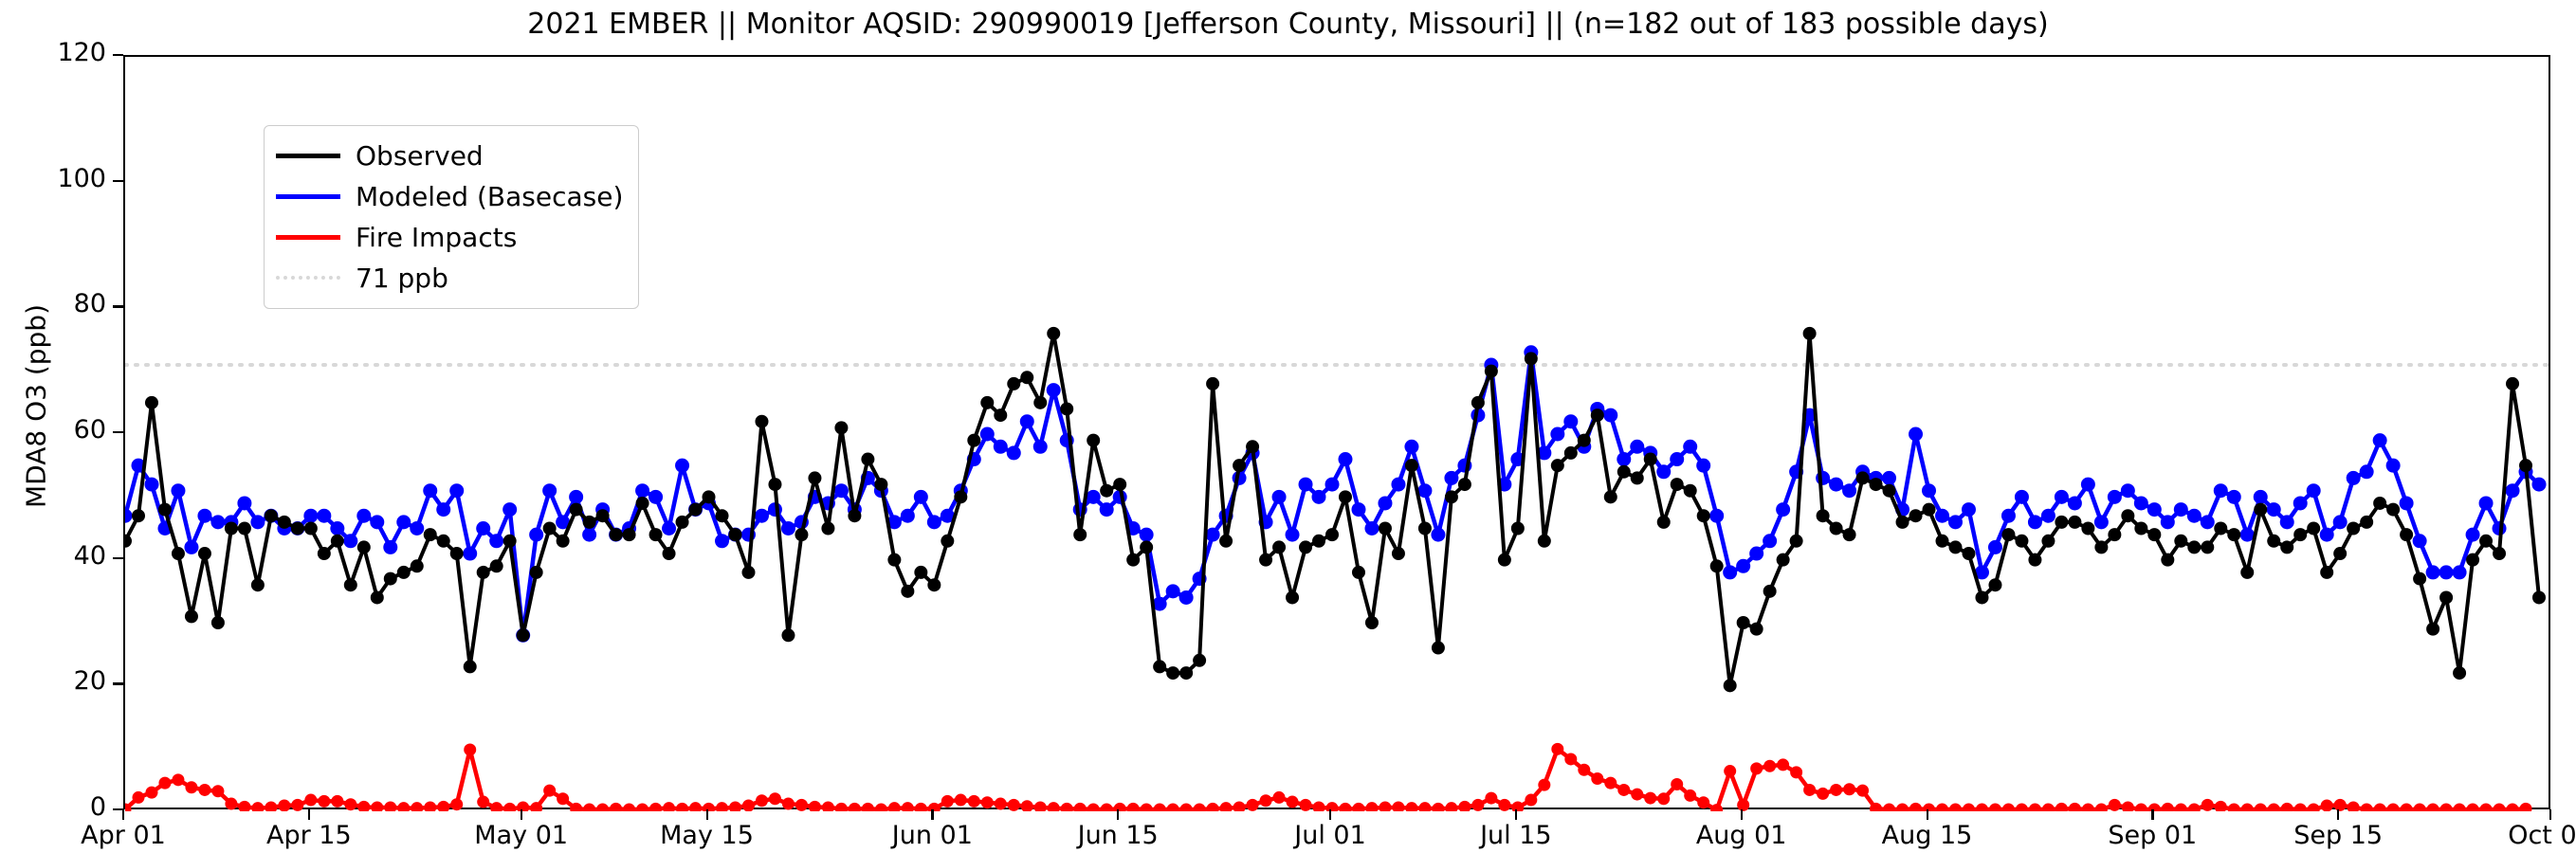  Describe the element at coordinates (308, 197) in the screenshot. I see `legend-swatch-modeled` at that location.